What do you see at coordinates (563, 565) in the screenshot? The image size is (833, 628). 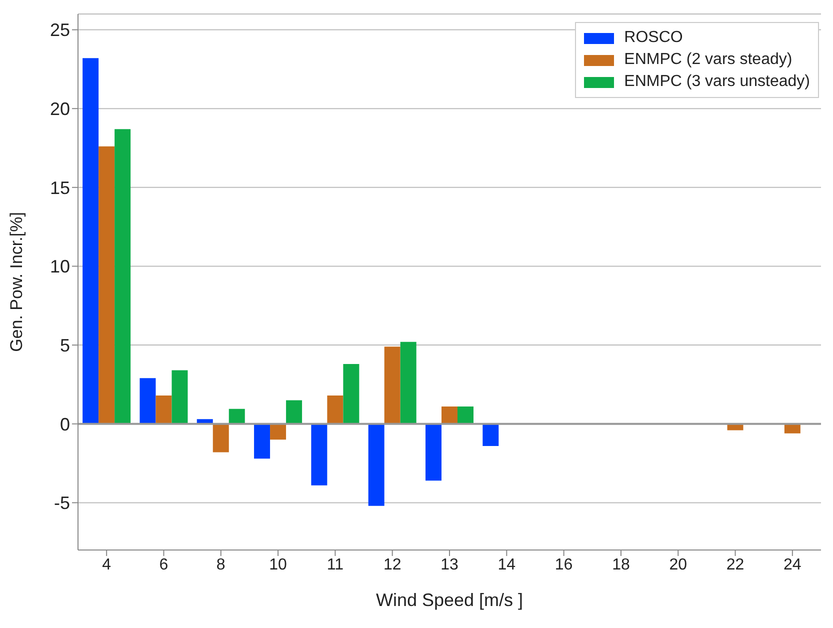 I see `x-tick-label: 16` at bounding box center [563, 565].